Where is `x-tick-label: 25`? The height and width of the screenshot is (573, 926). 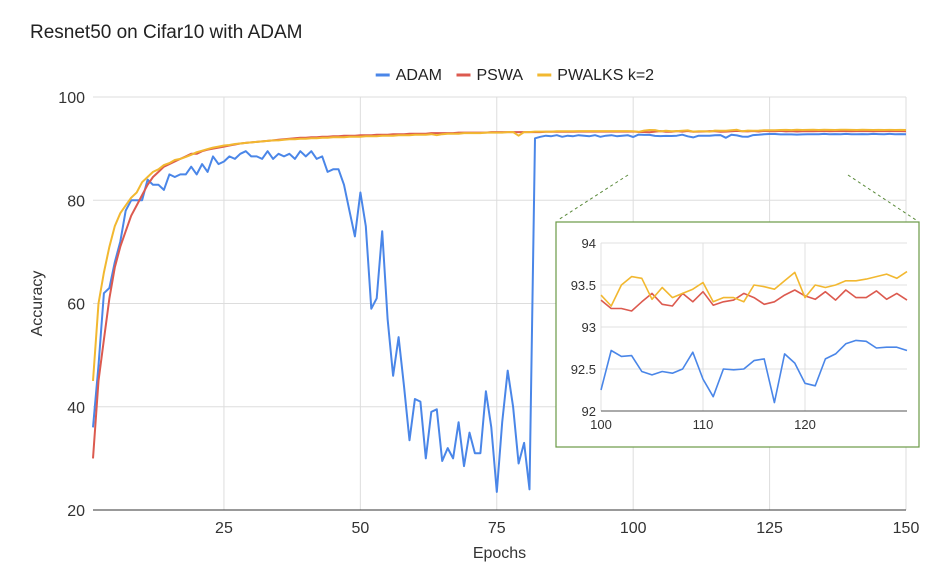 x-tick-label: 25 is located at coordinates (224, 528).